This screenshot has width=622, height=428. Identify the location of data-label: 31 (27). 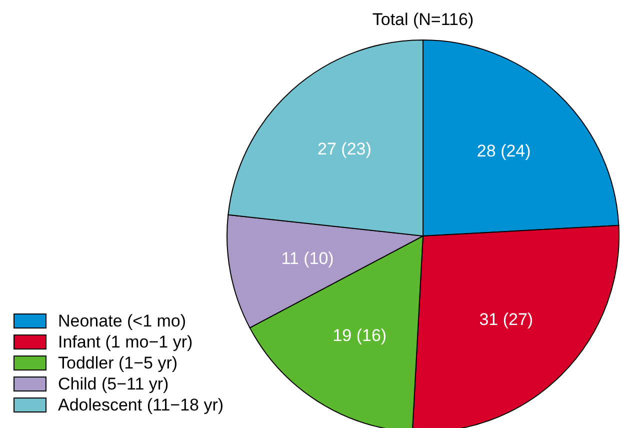
(506, 320).